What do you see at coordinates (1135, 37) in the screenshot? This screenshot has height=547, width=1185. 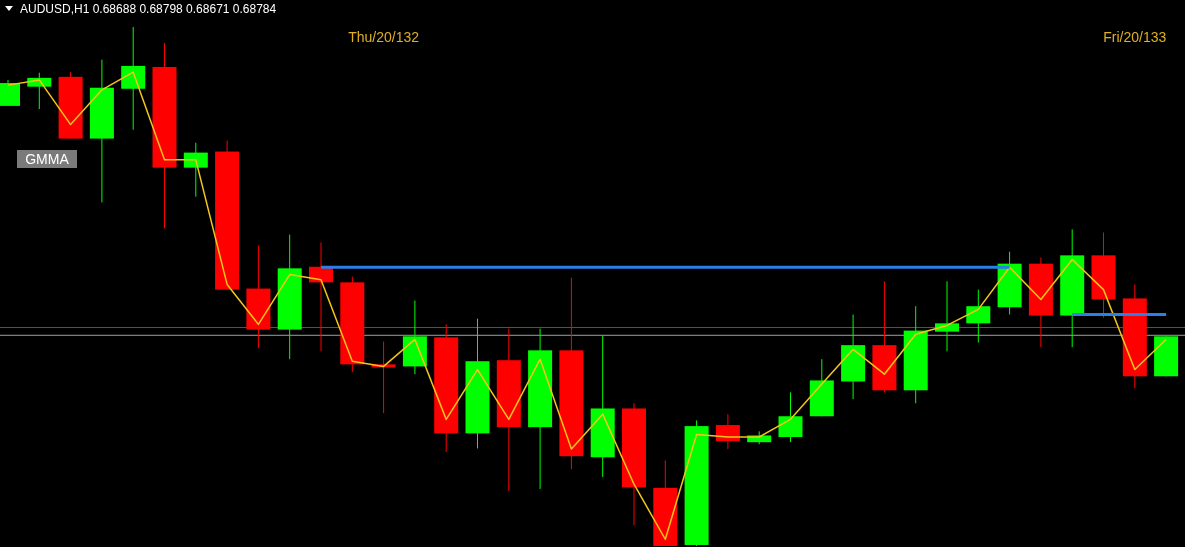 I see `x-tick-label: Fri/20/133` at bounding box center [1135, 37].